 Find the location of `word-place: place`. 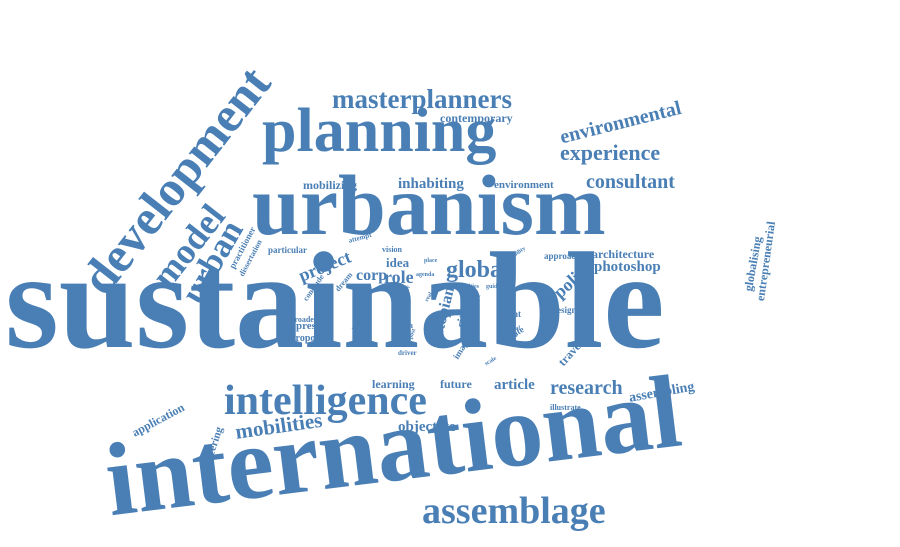

word-place: place is located at coordinates (431, 261).